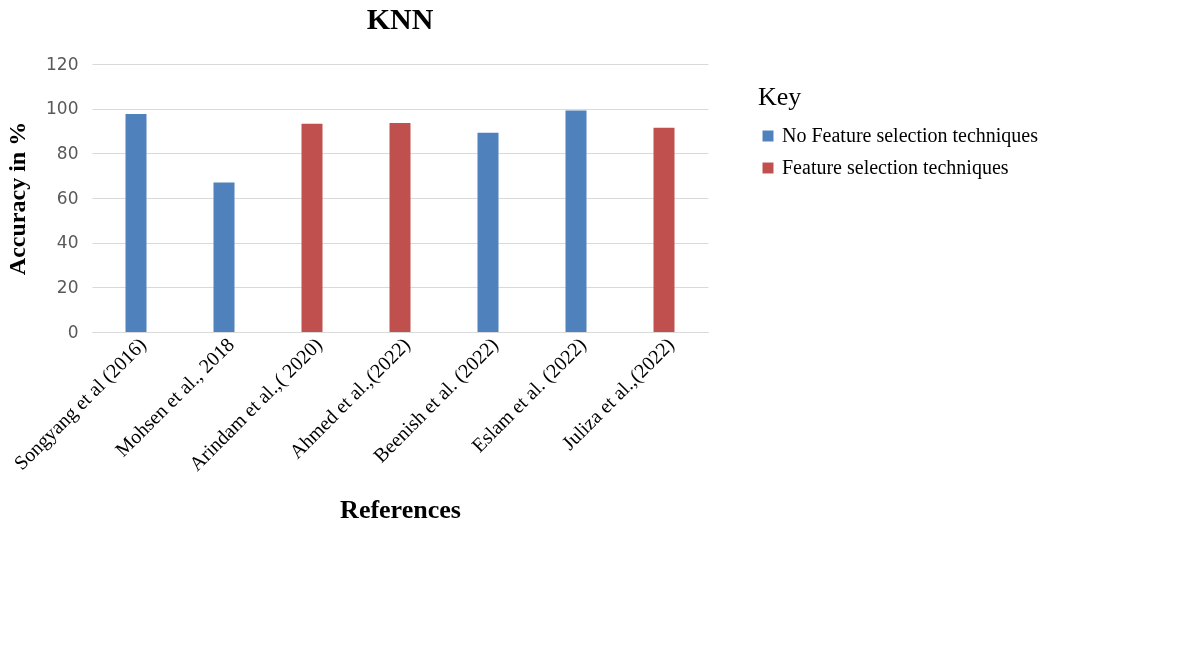 The image size is (1187, 651). What do you see at coordinates (895, 167) in the screenshot?
I see `legend-label: Feature selection techniques` at bounding box center [895, 167].